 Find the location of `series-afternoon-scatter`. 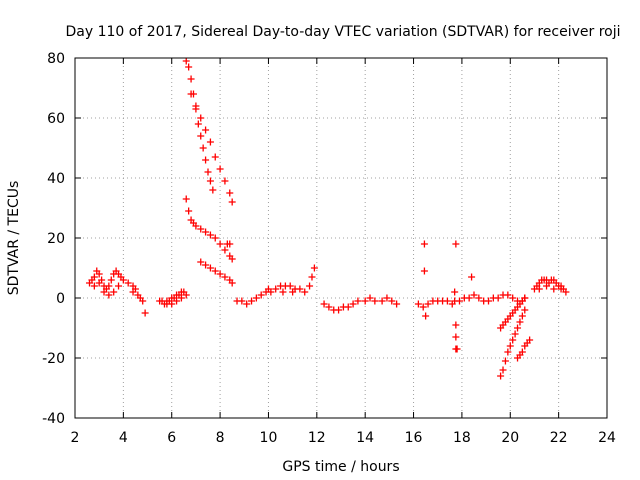

series-afternoon-scatter is located at coordinates (389, 307).